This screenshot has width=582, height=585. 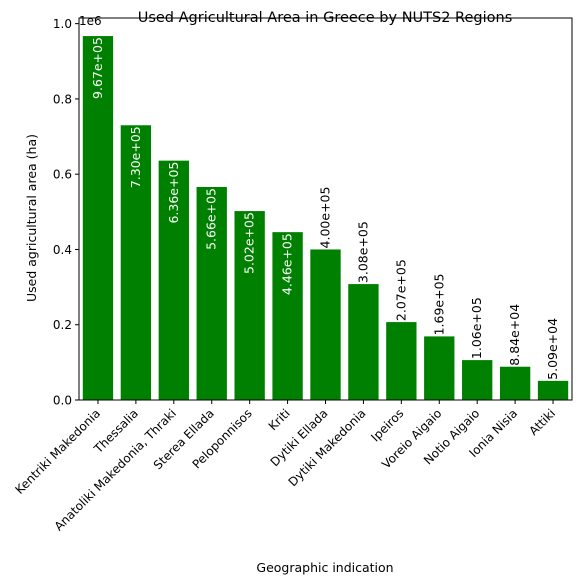 What do you see at coordinates (173, 193) in the screenshot?
I see `data-label: 6.36e+05` at bounding box center [173, 193].